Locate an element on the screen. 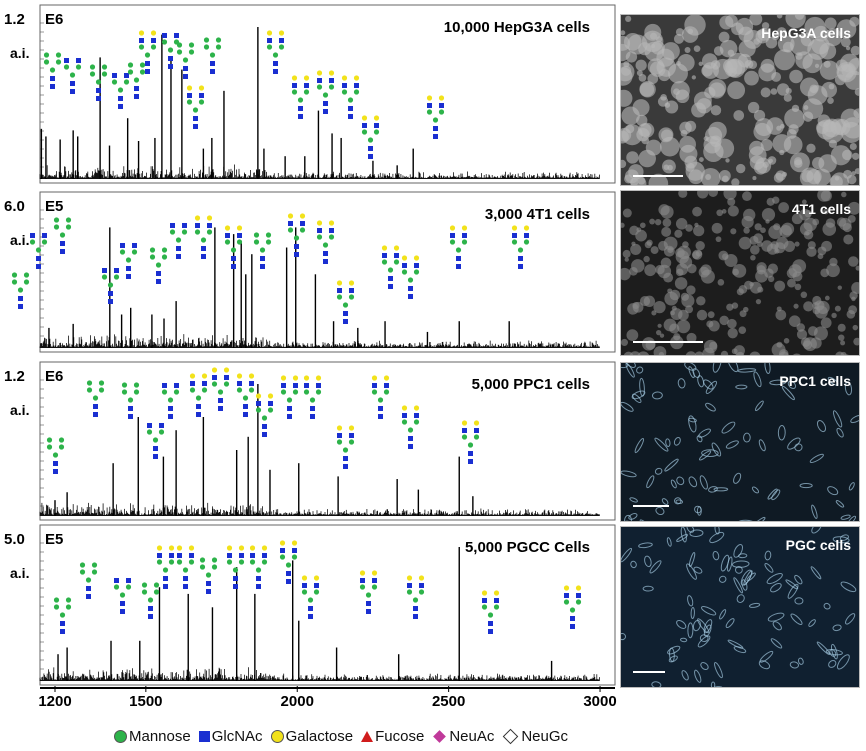 The width and height of the screenshot is (866, 751). legend-neuac: NeuAc is located at coordinates (463, 736).